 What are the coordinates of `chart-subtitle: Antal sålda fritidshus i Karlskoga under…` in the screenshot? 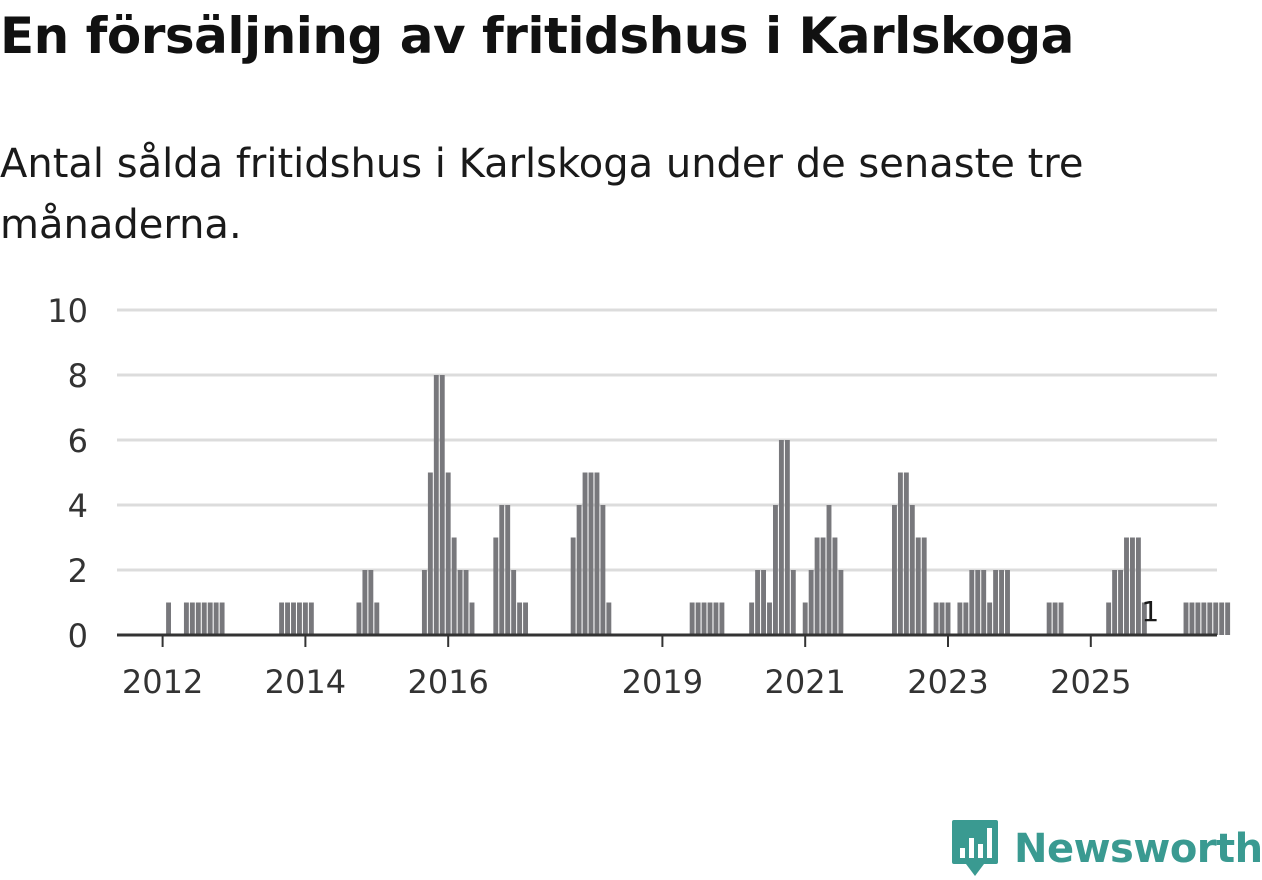 It's located at (542, 194).